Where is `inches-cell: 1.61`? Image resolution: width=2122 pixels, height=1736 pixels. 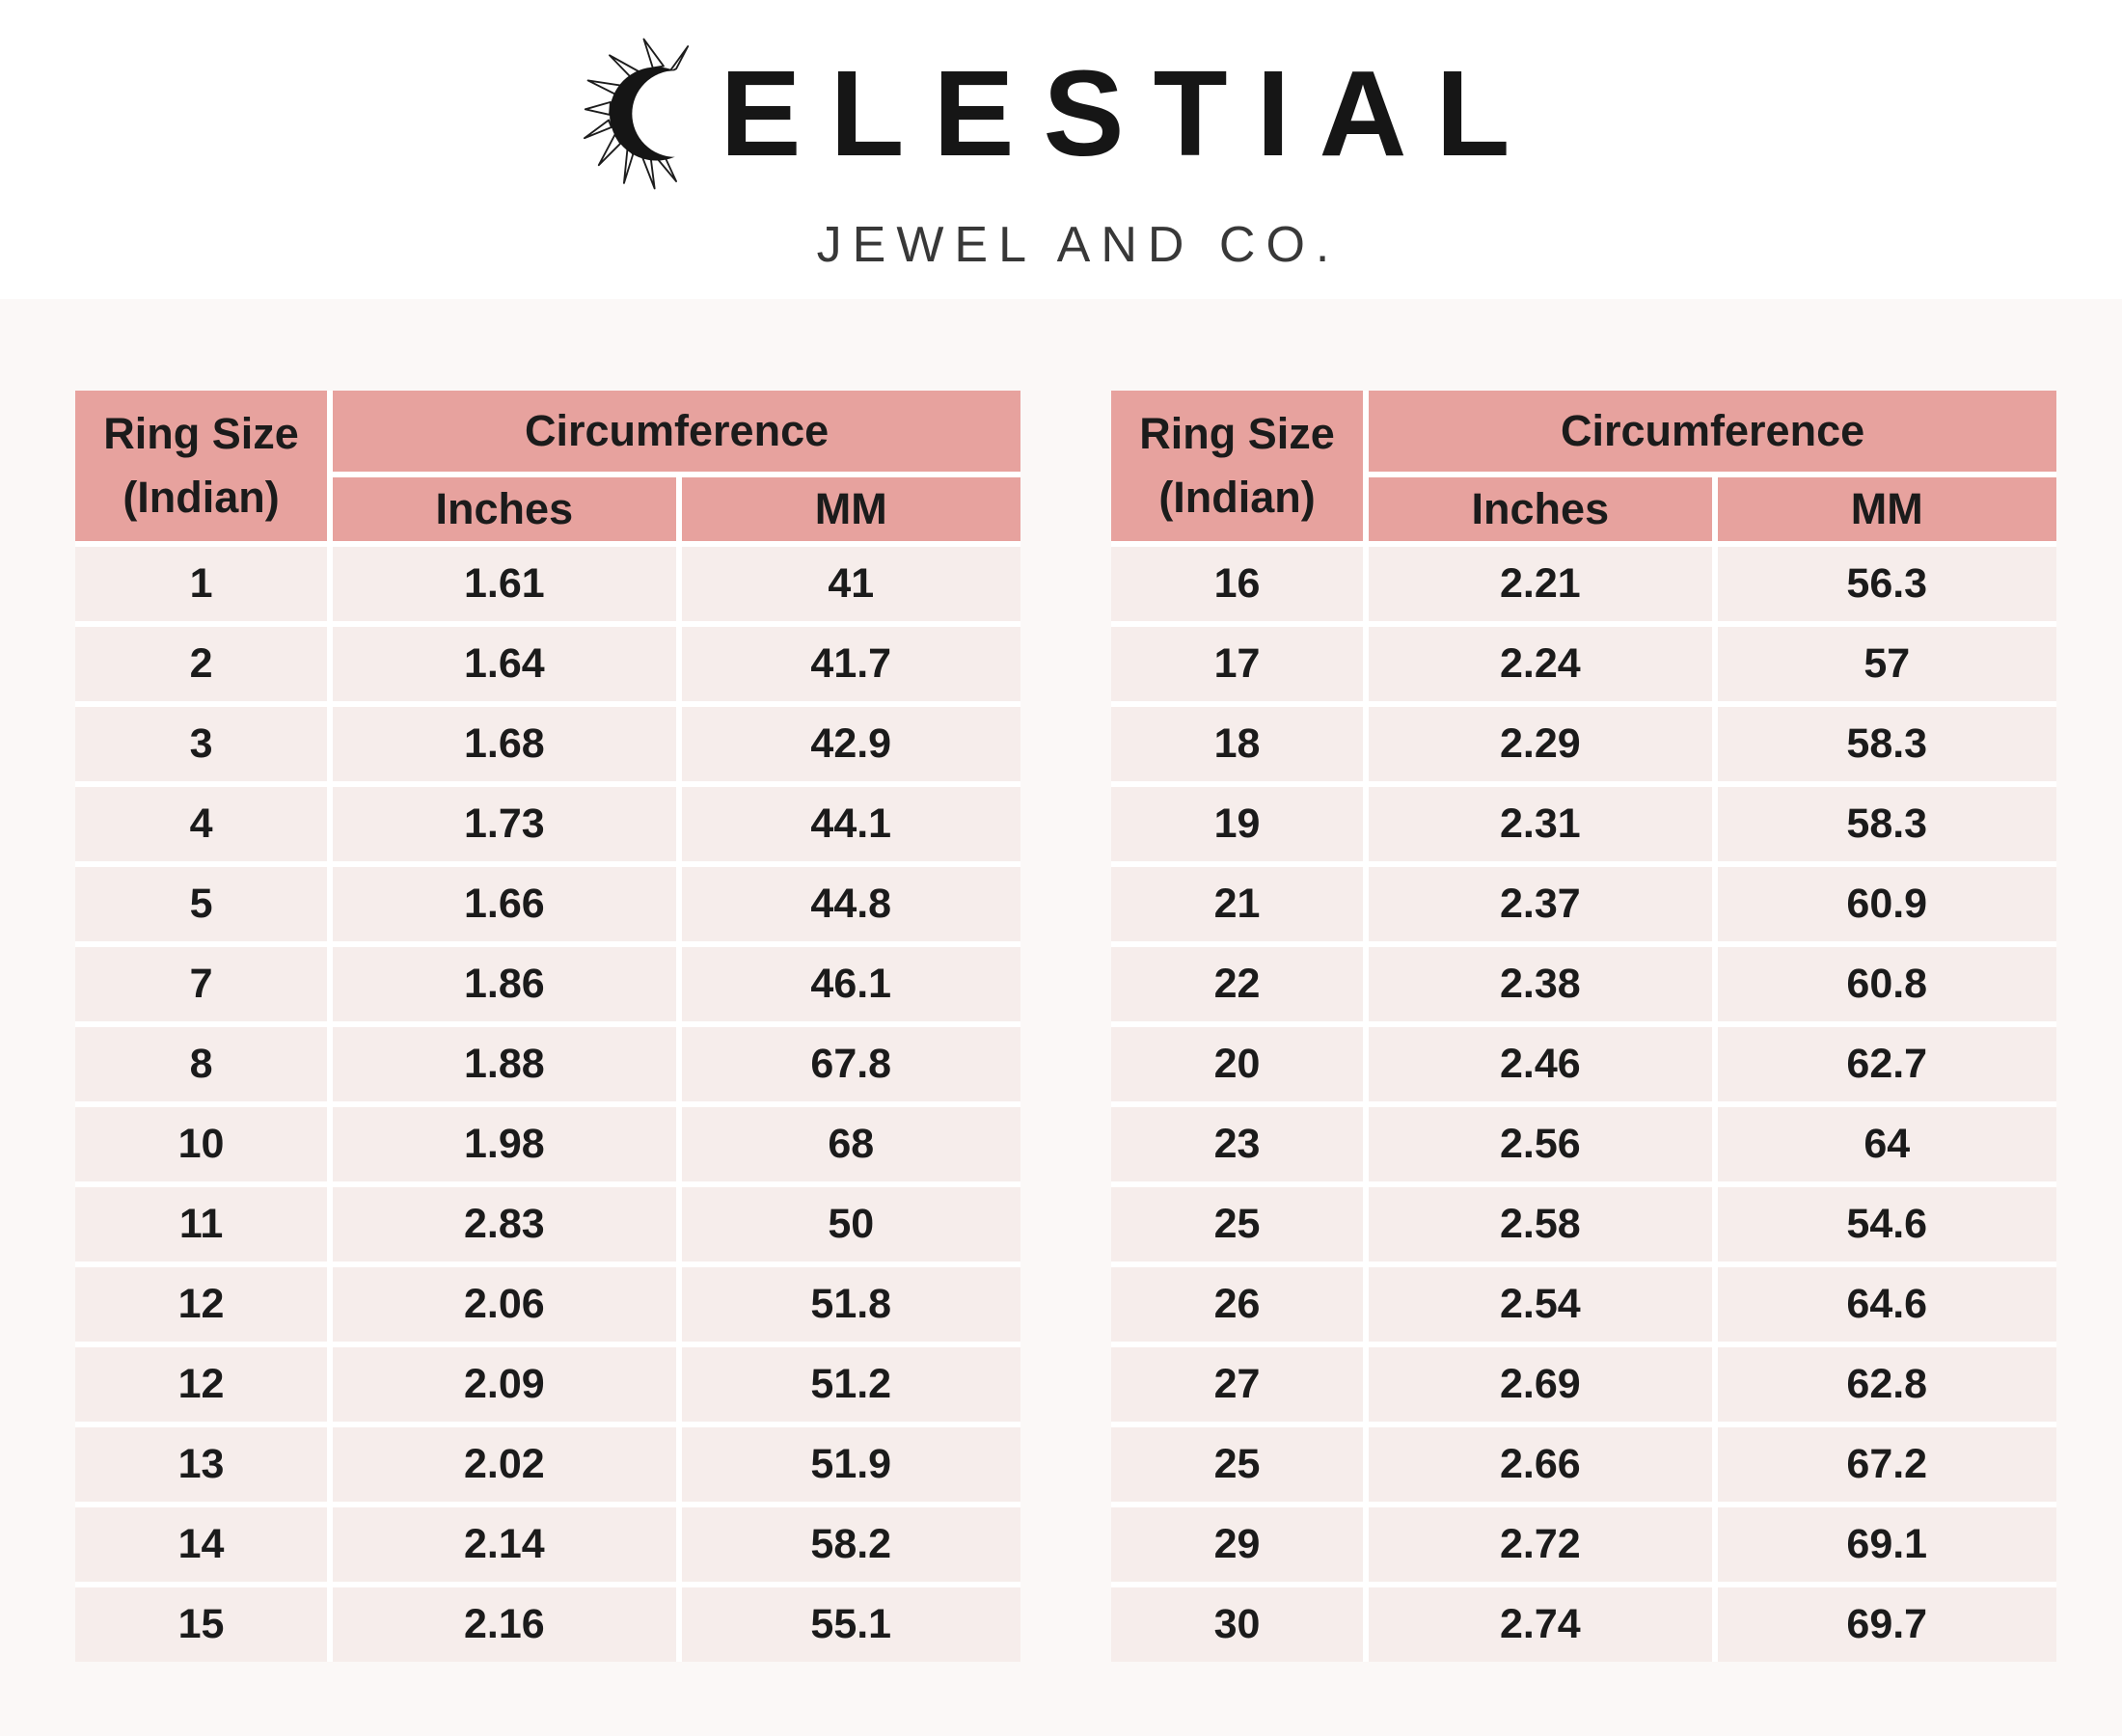
inches-cell: 1.61 is located at coordinates (505, 584).